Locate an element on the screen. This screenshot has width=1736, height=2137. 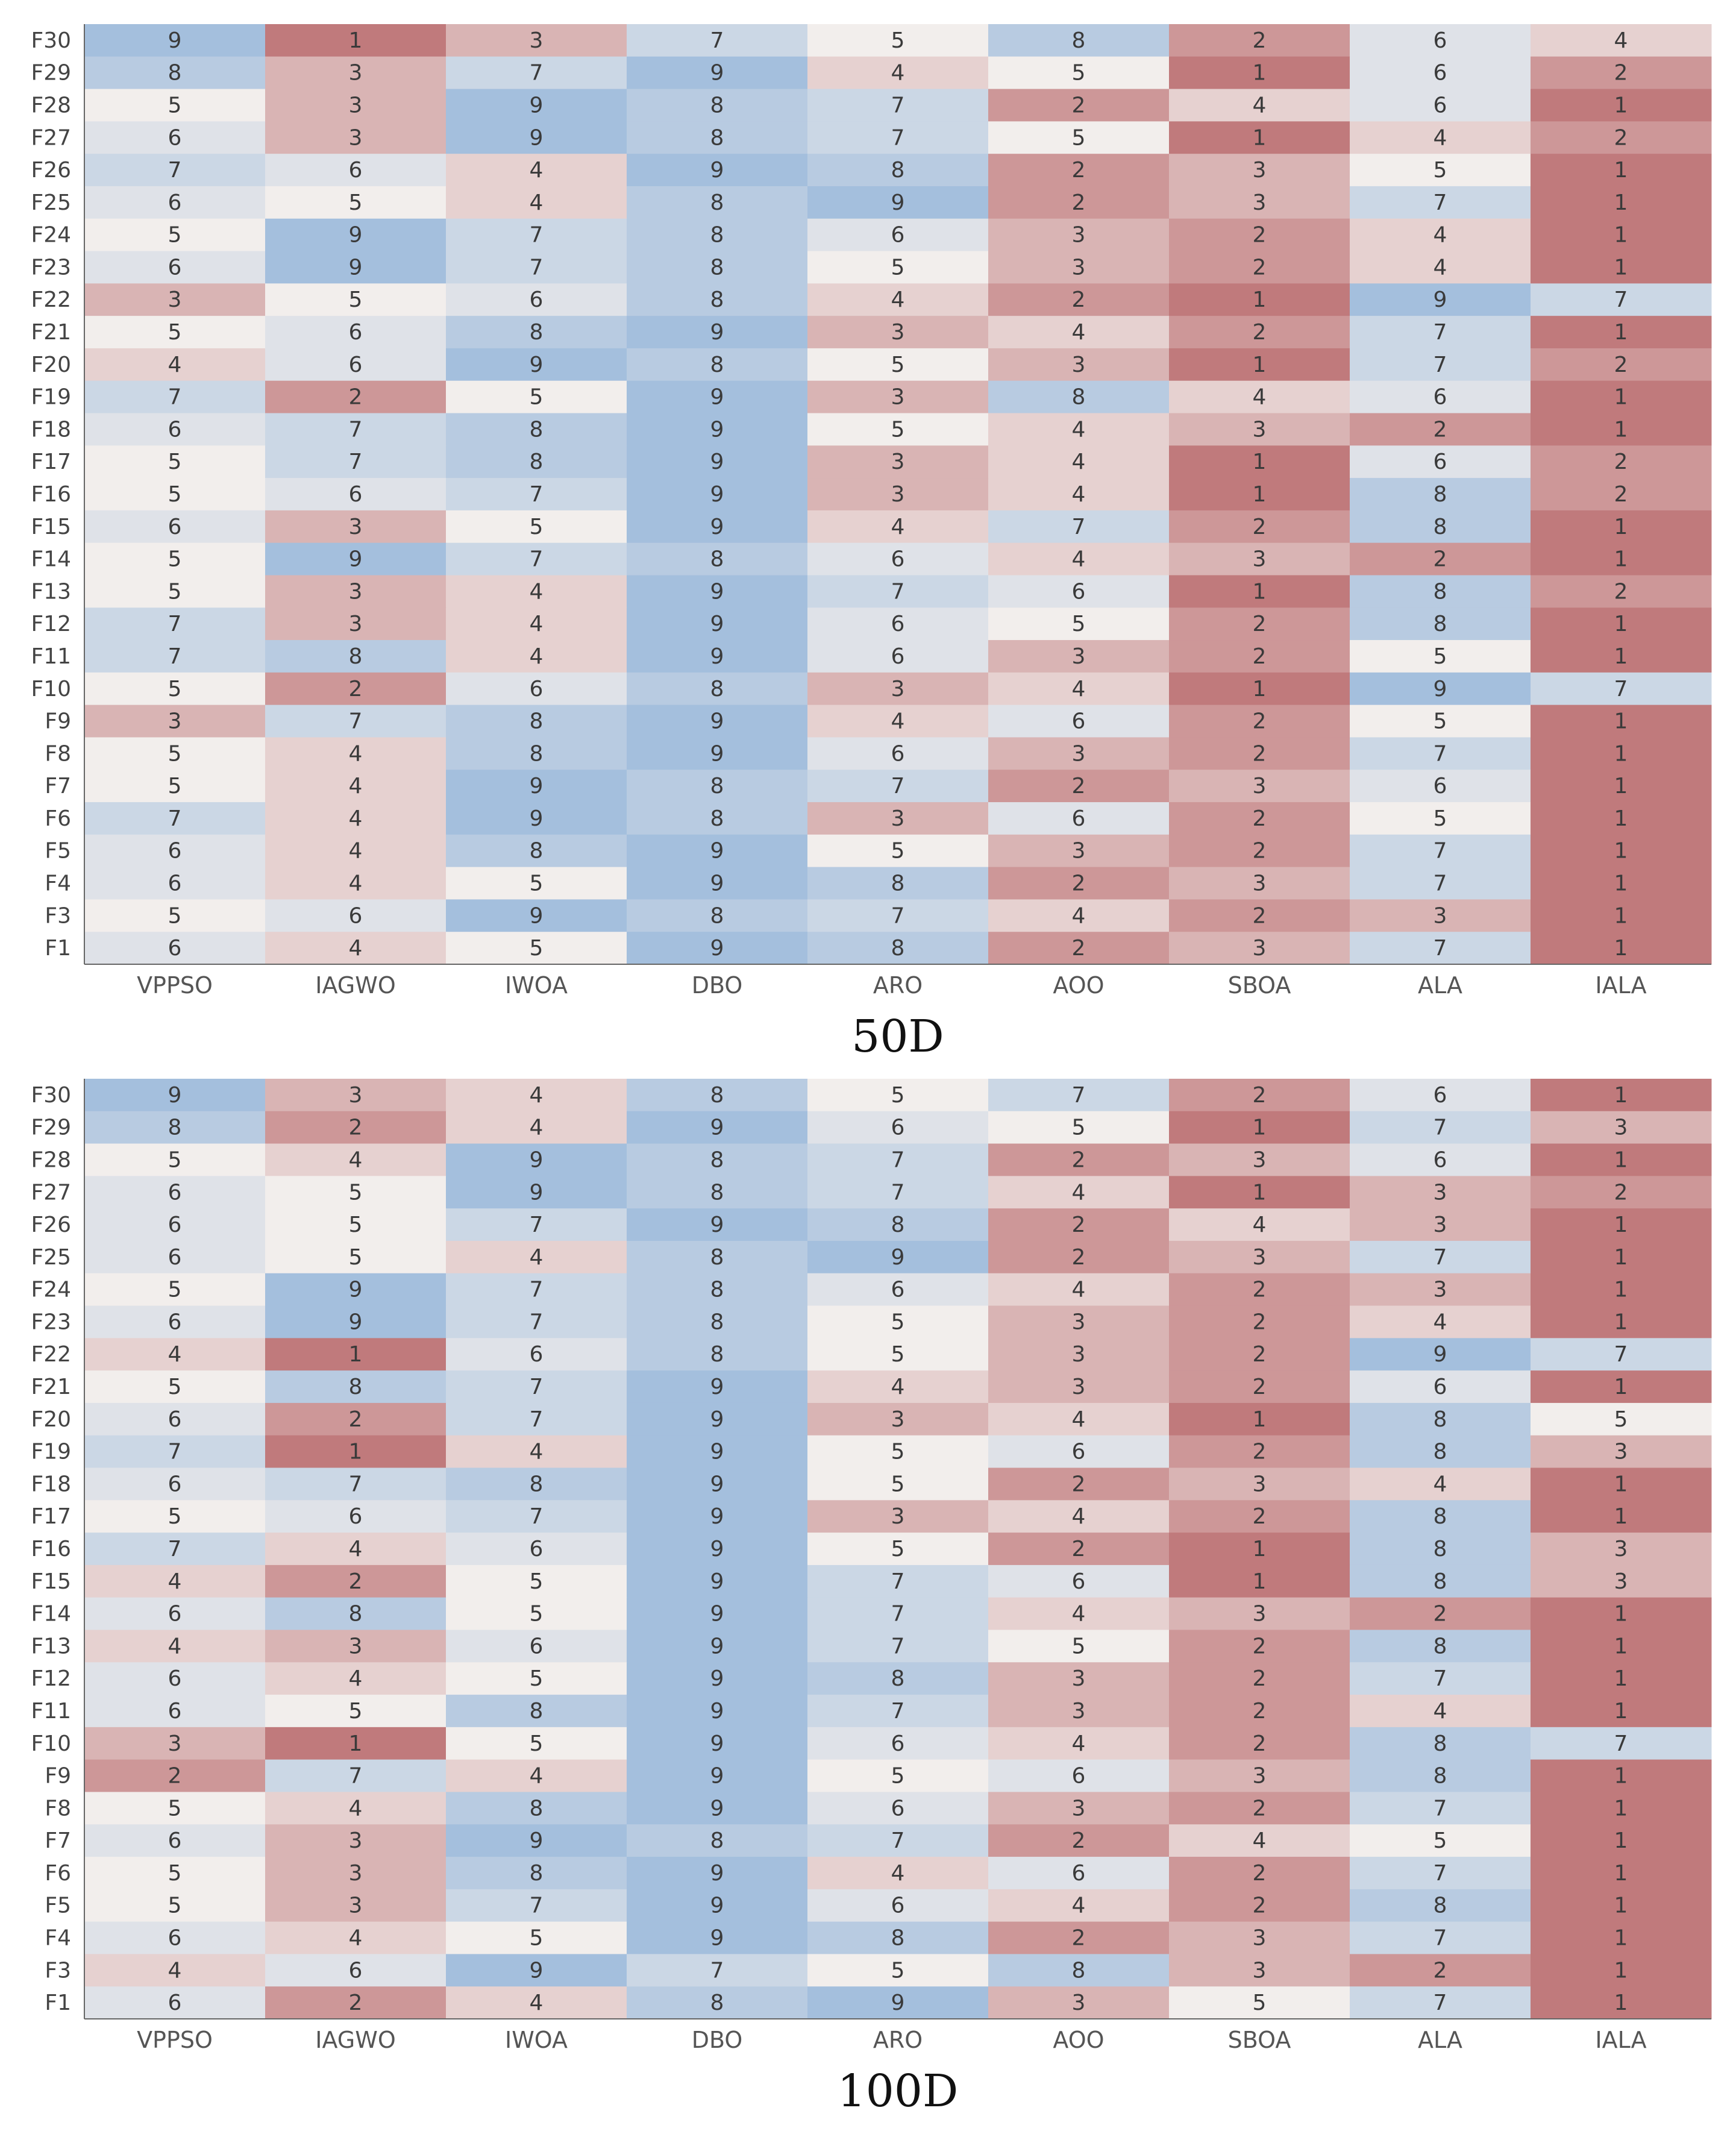
y-tick-label: F18 is located at coordinates (51, 429).